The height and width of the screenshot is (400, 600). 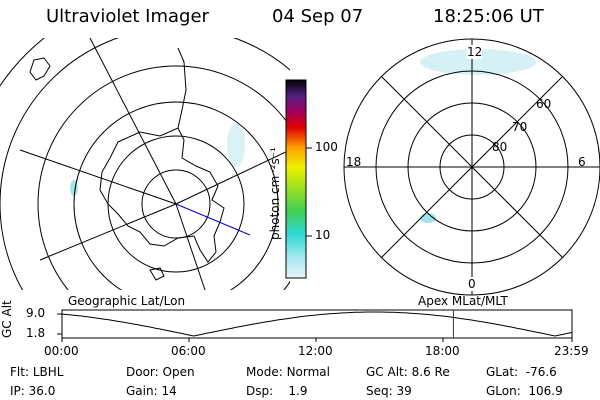 What do you see at coordinates (544, 104) in the screenshot?
I see `mlat-label: 60` at bounding box center [544, 104].